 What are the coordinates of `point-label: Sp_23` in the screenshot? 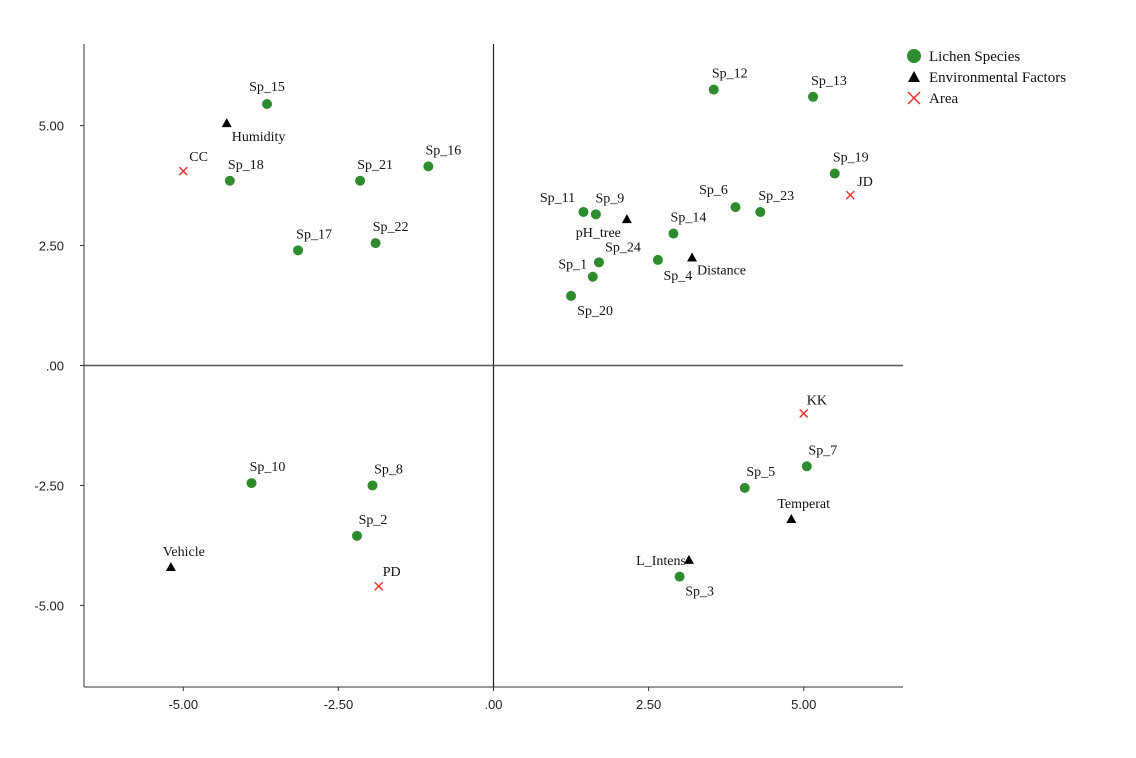 It's located at (776, 196).